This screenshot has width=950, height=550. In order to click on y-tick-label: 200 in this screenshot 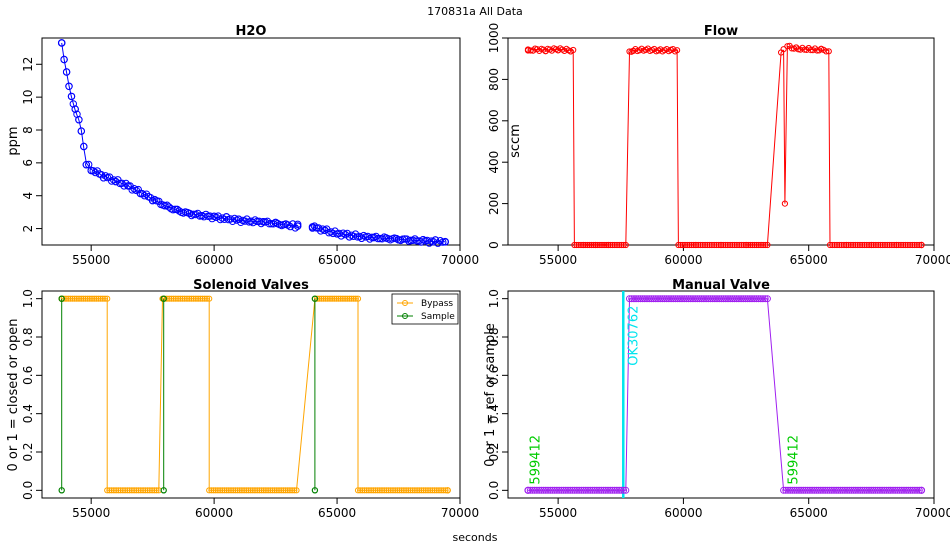, I will do `click(494, 203)`.